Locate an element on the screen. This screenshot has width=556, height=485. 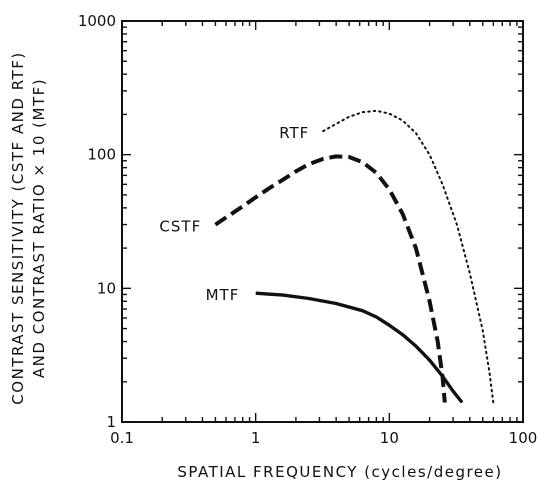
y-tick-label: 1 is located at coordinates (111, 422).